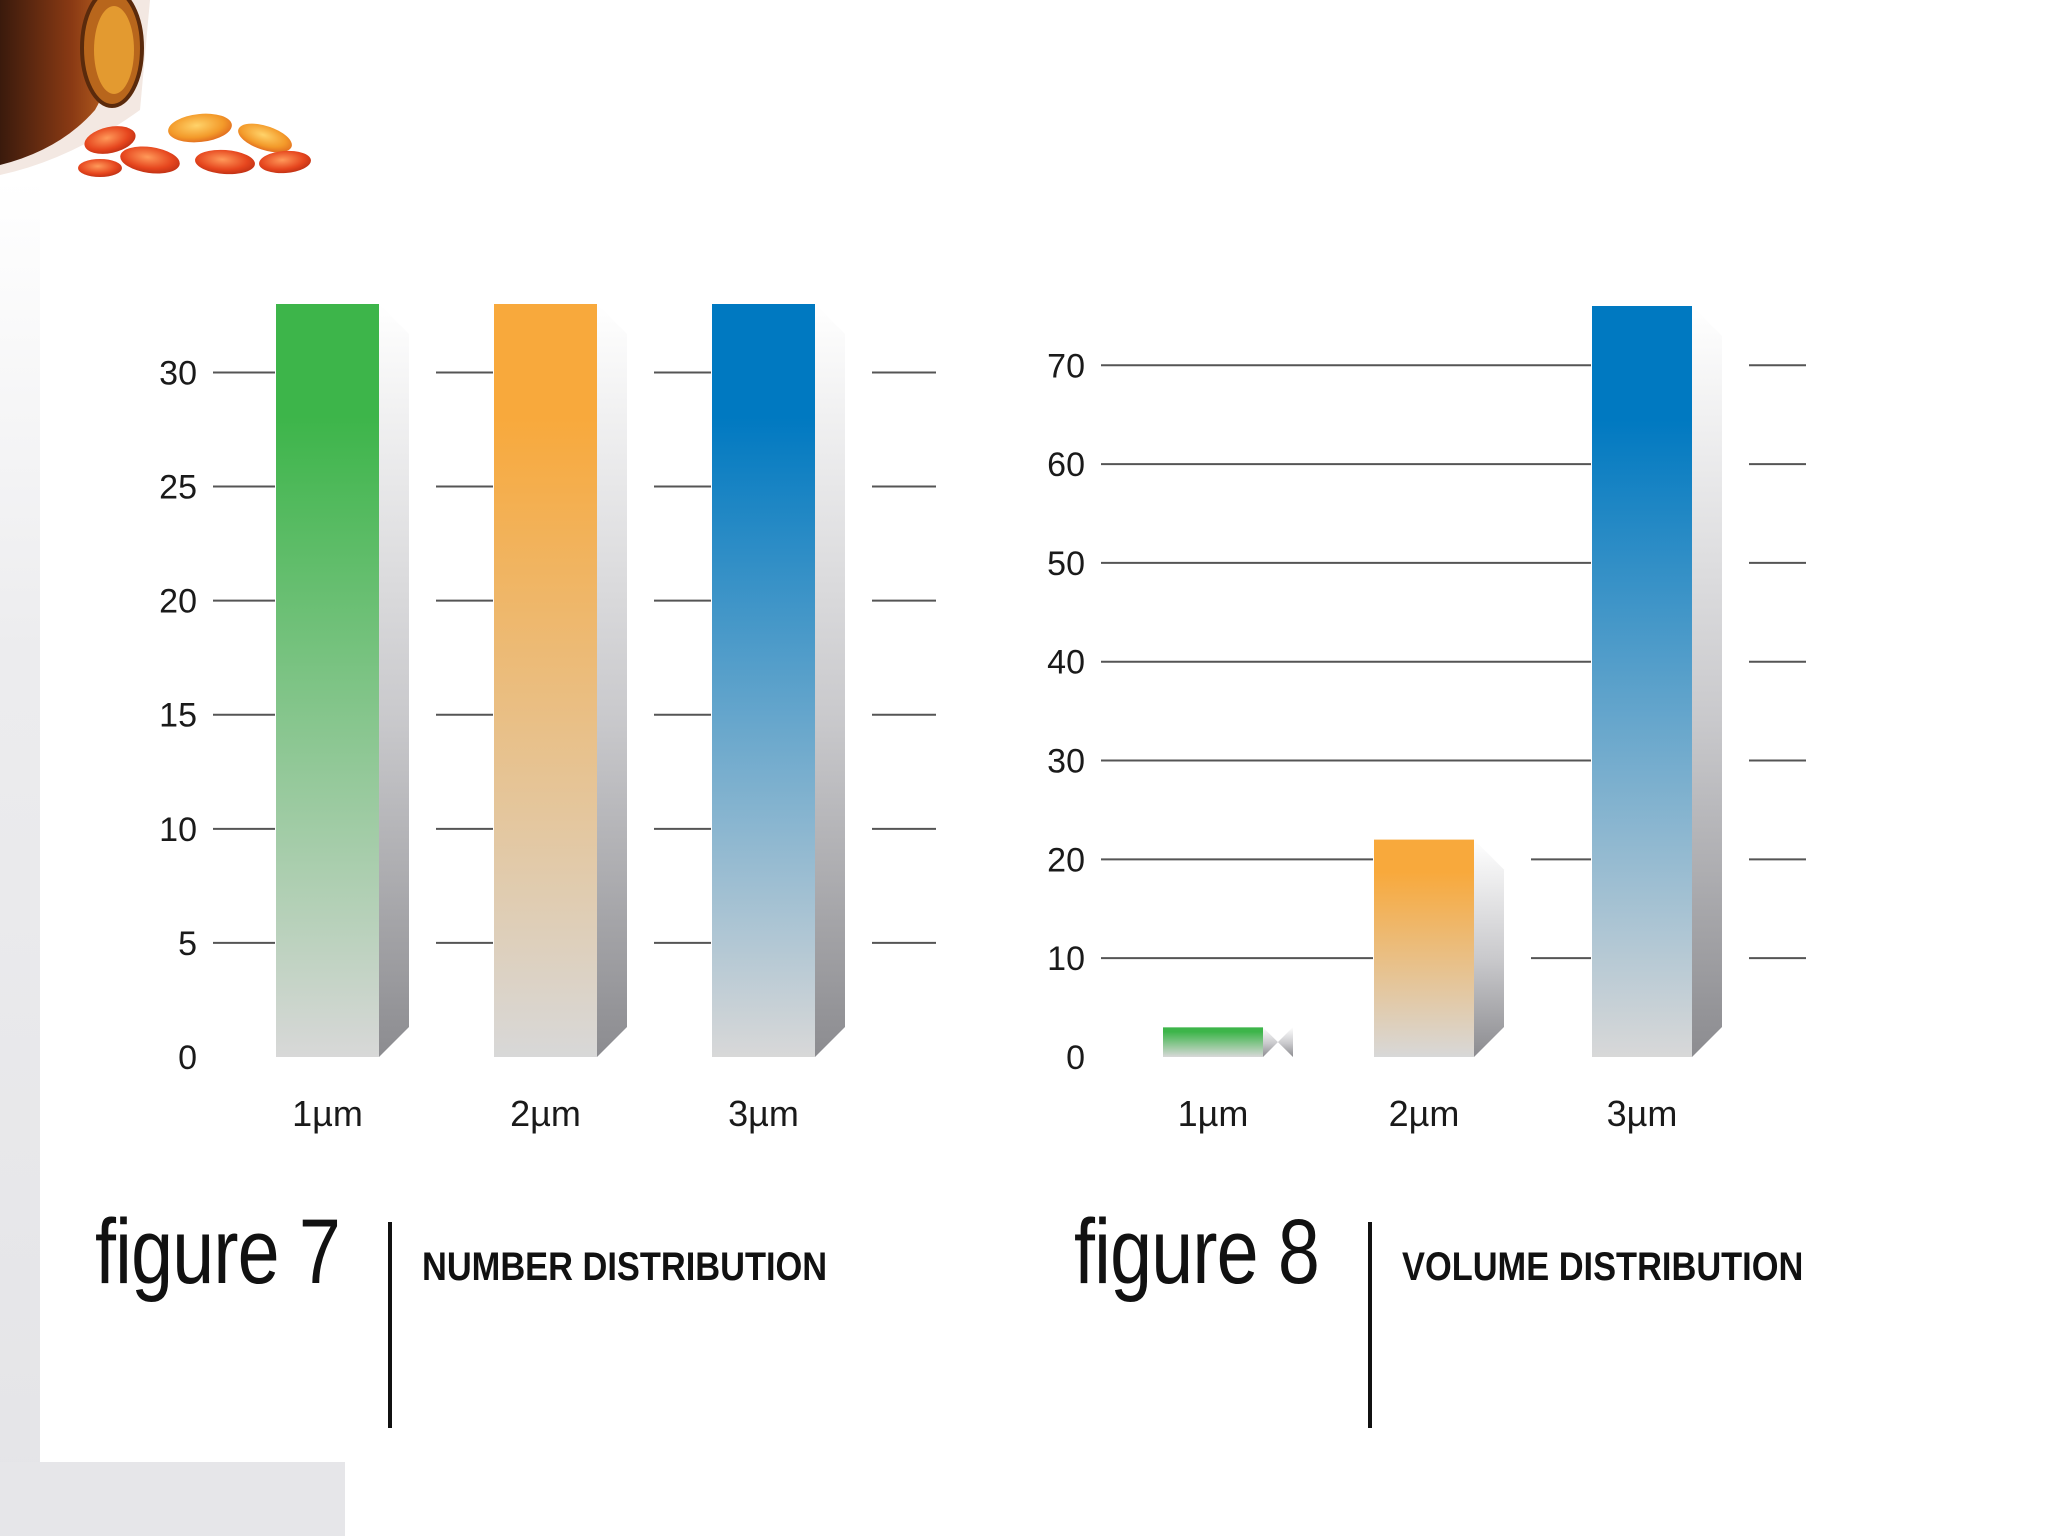 The image size is (2048, 1536). Describe the element at coordinates (625, 1267) in the screenshot. I see `figure-7-caption: NUMBER DISTRIBUTION` at that location.